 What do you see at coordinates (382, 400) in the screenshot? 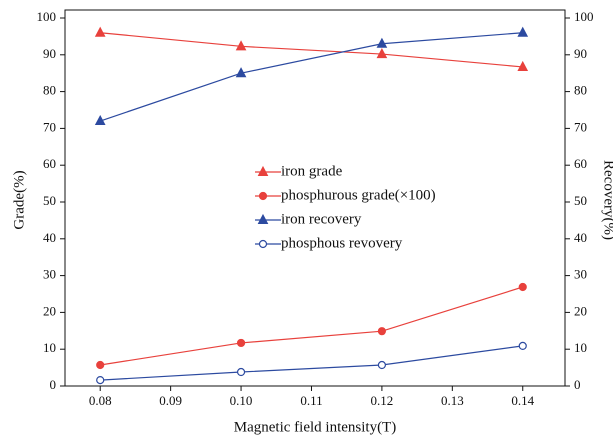
I see `x-tick-label: 0.12` at bounding box center [382, 400].